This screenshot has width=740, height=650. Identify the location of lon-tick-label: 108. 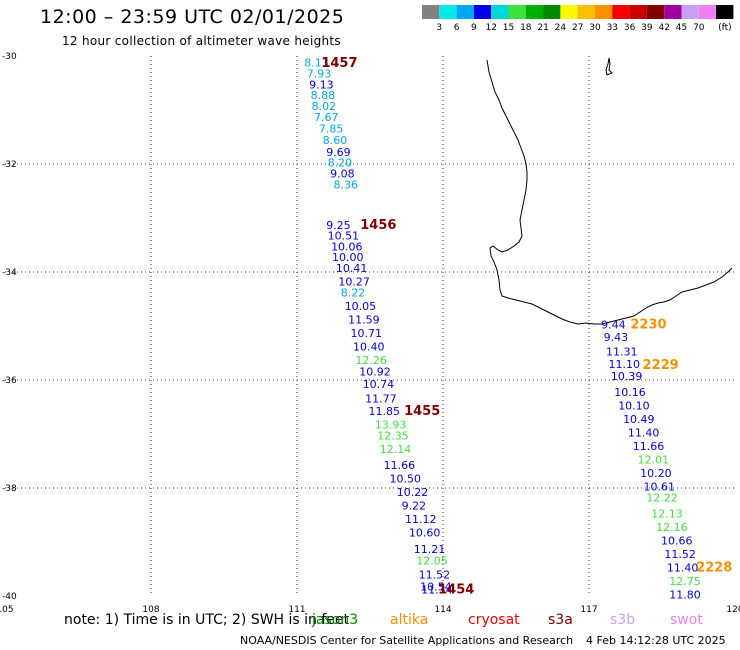
(150, 610).